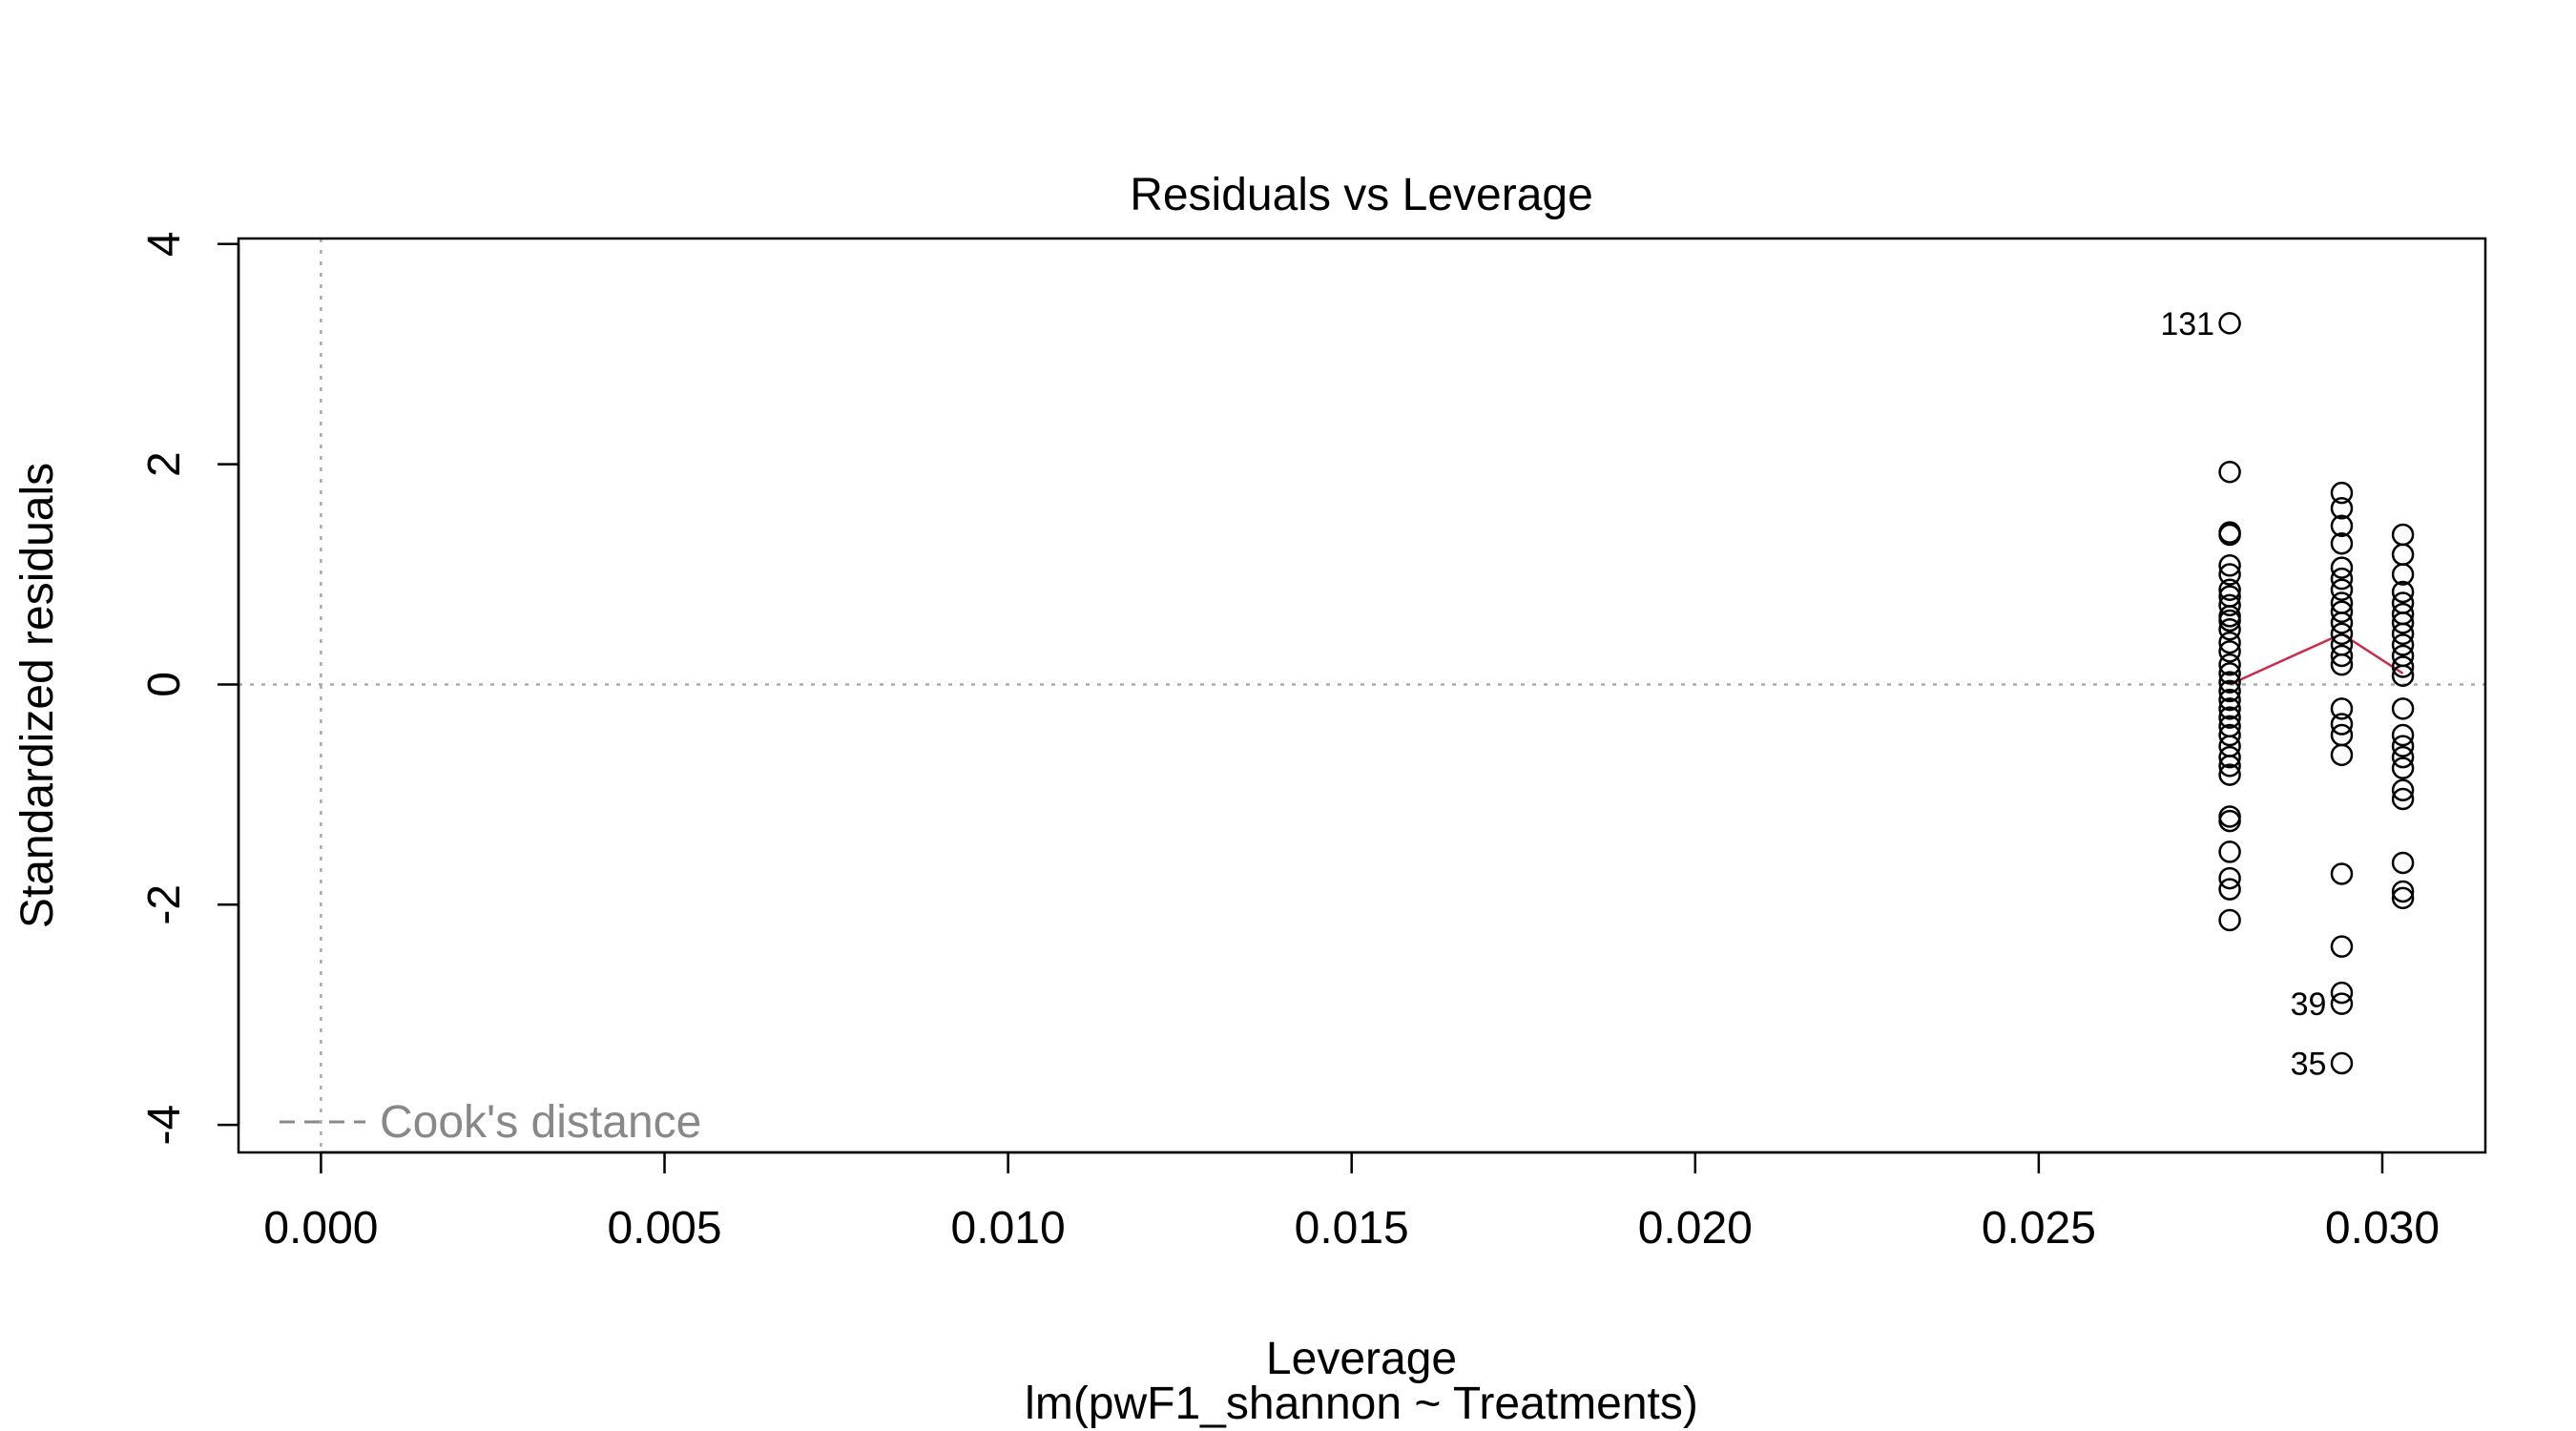  What do you see at coordinates (2309, 1004) in the screenshot?
I see `point-label: 39` at bounding box center [2309, 1004].